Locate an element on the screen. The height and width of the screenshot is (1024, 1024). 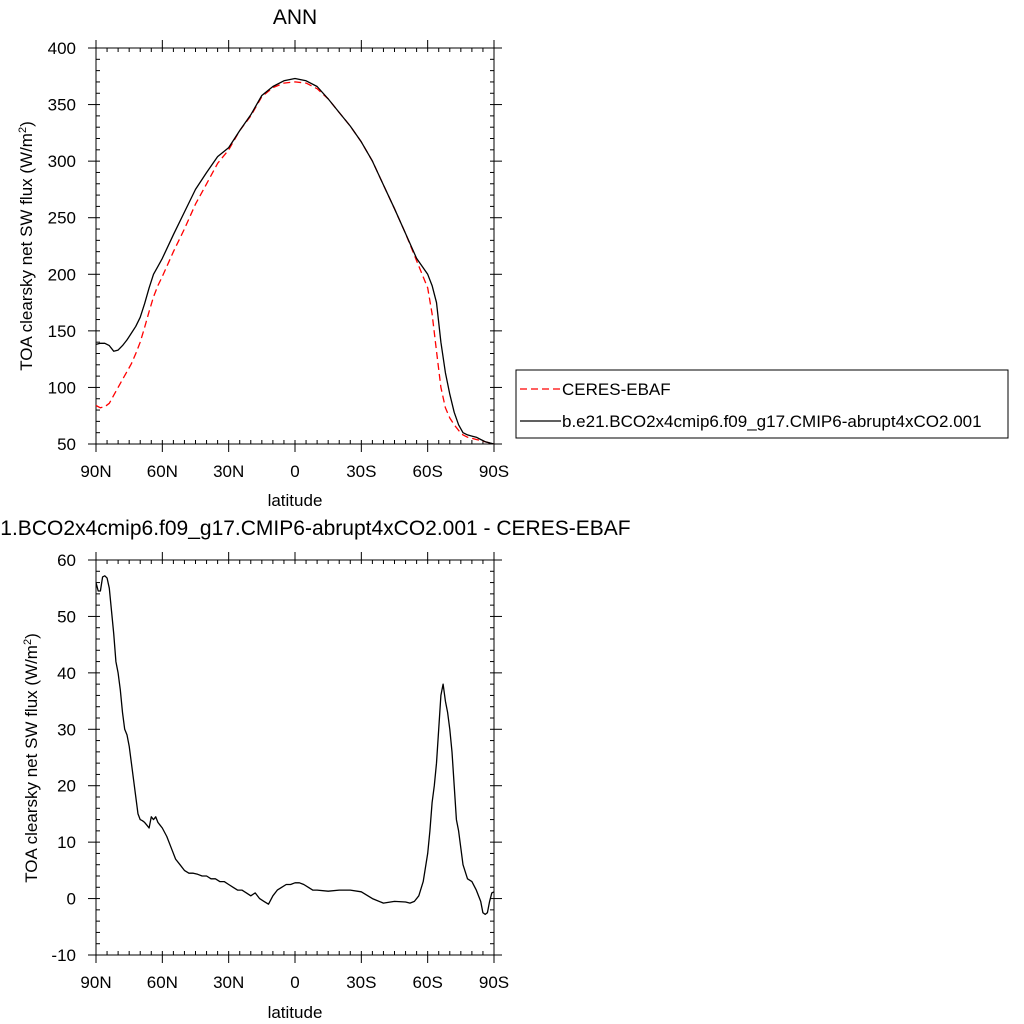
top-x-axis-label: latitude is located at coordinates (295, 500).